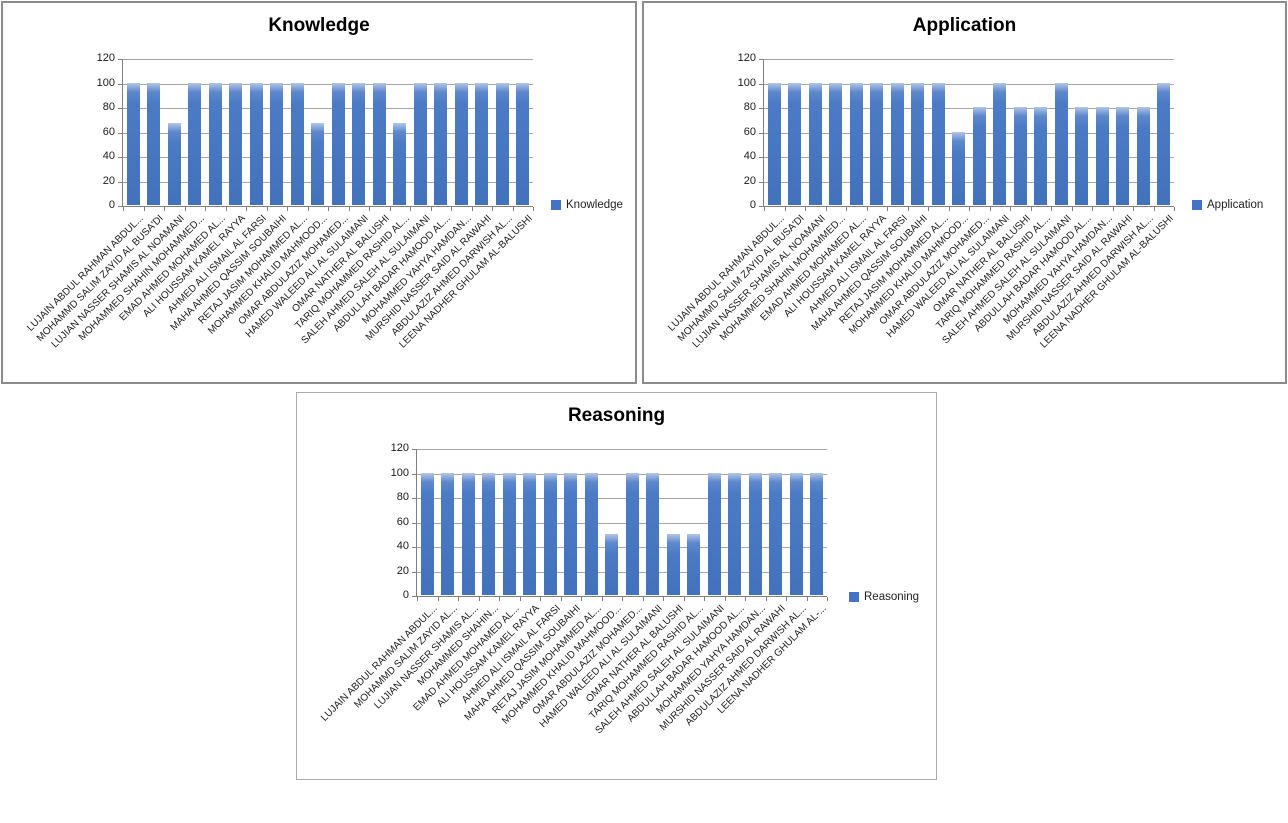 This screenshot has width=1288, height=823. Describe the element at coordinates (616, 415) in the screenshot. I see `chart-title: Reasoning` at that location.